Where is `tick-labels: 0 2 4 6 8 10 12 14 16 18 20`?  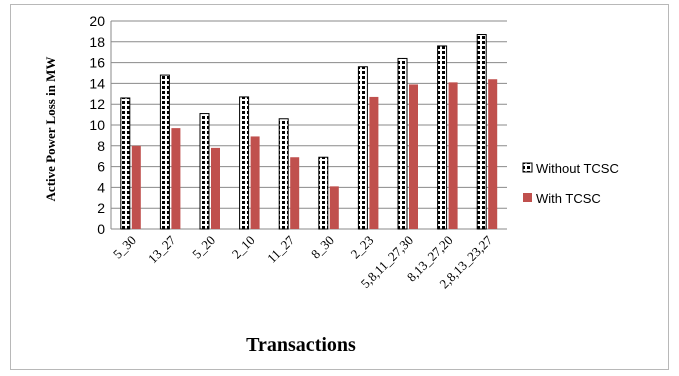
tick-labels: 0 2 4 6 8 10 12 14 16 18 20 is located at coordinates (97, 125).